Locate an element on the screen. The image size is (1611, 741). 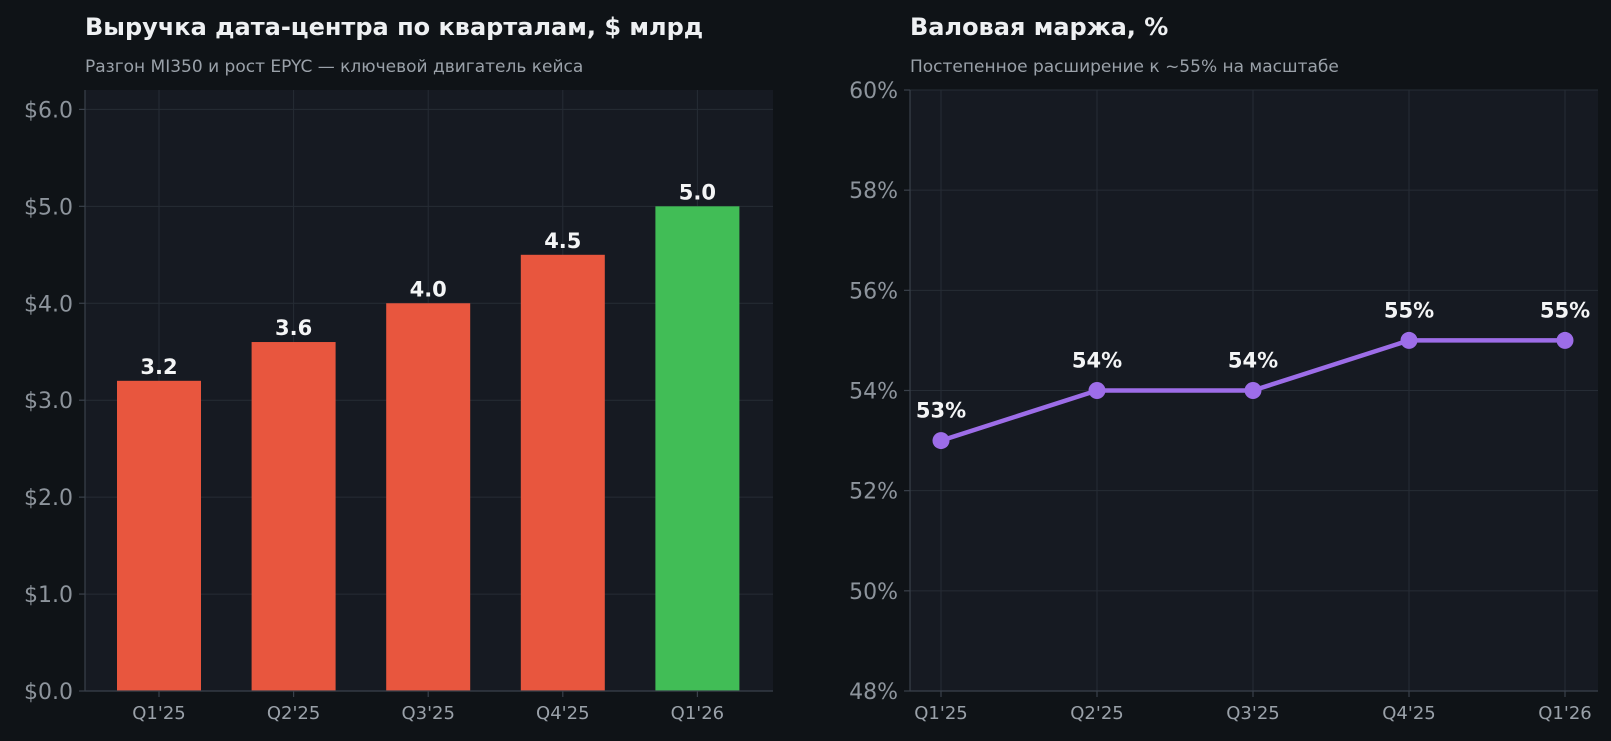
bar-ytick-label: $2.0 is located at coordinates (48, 498).